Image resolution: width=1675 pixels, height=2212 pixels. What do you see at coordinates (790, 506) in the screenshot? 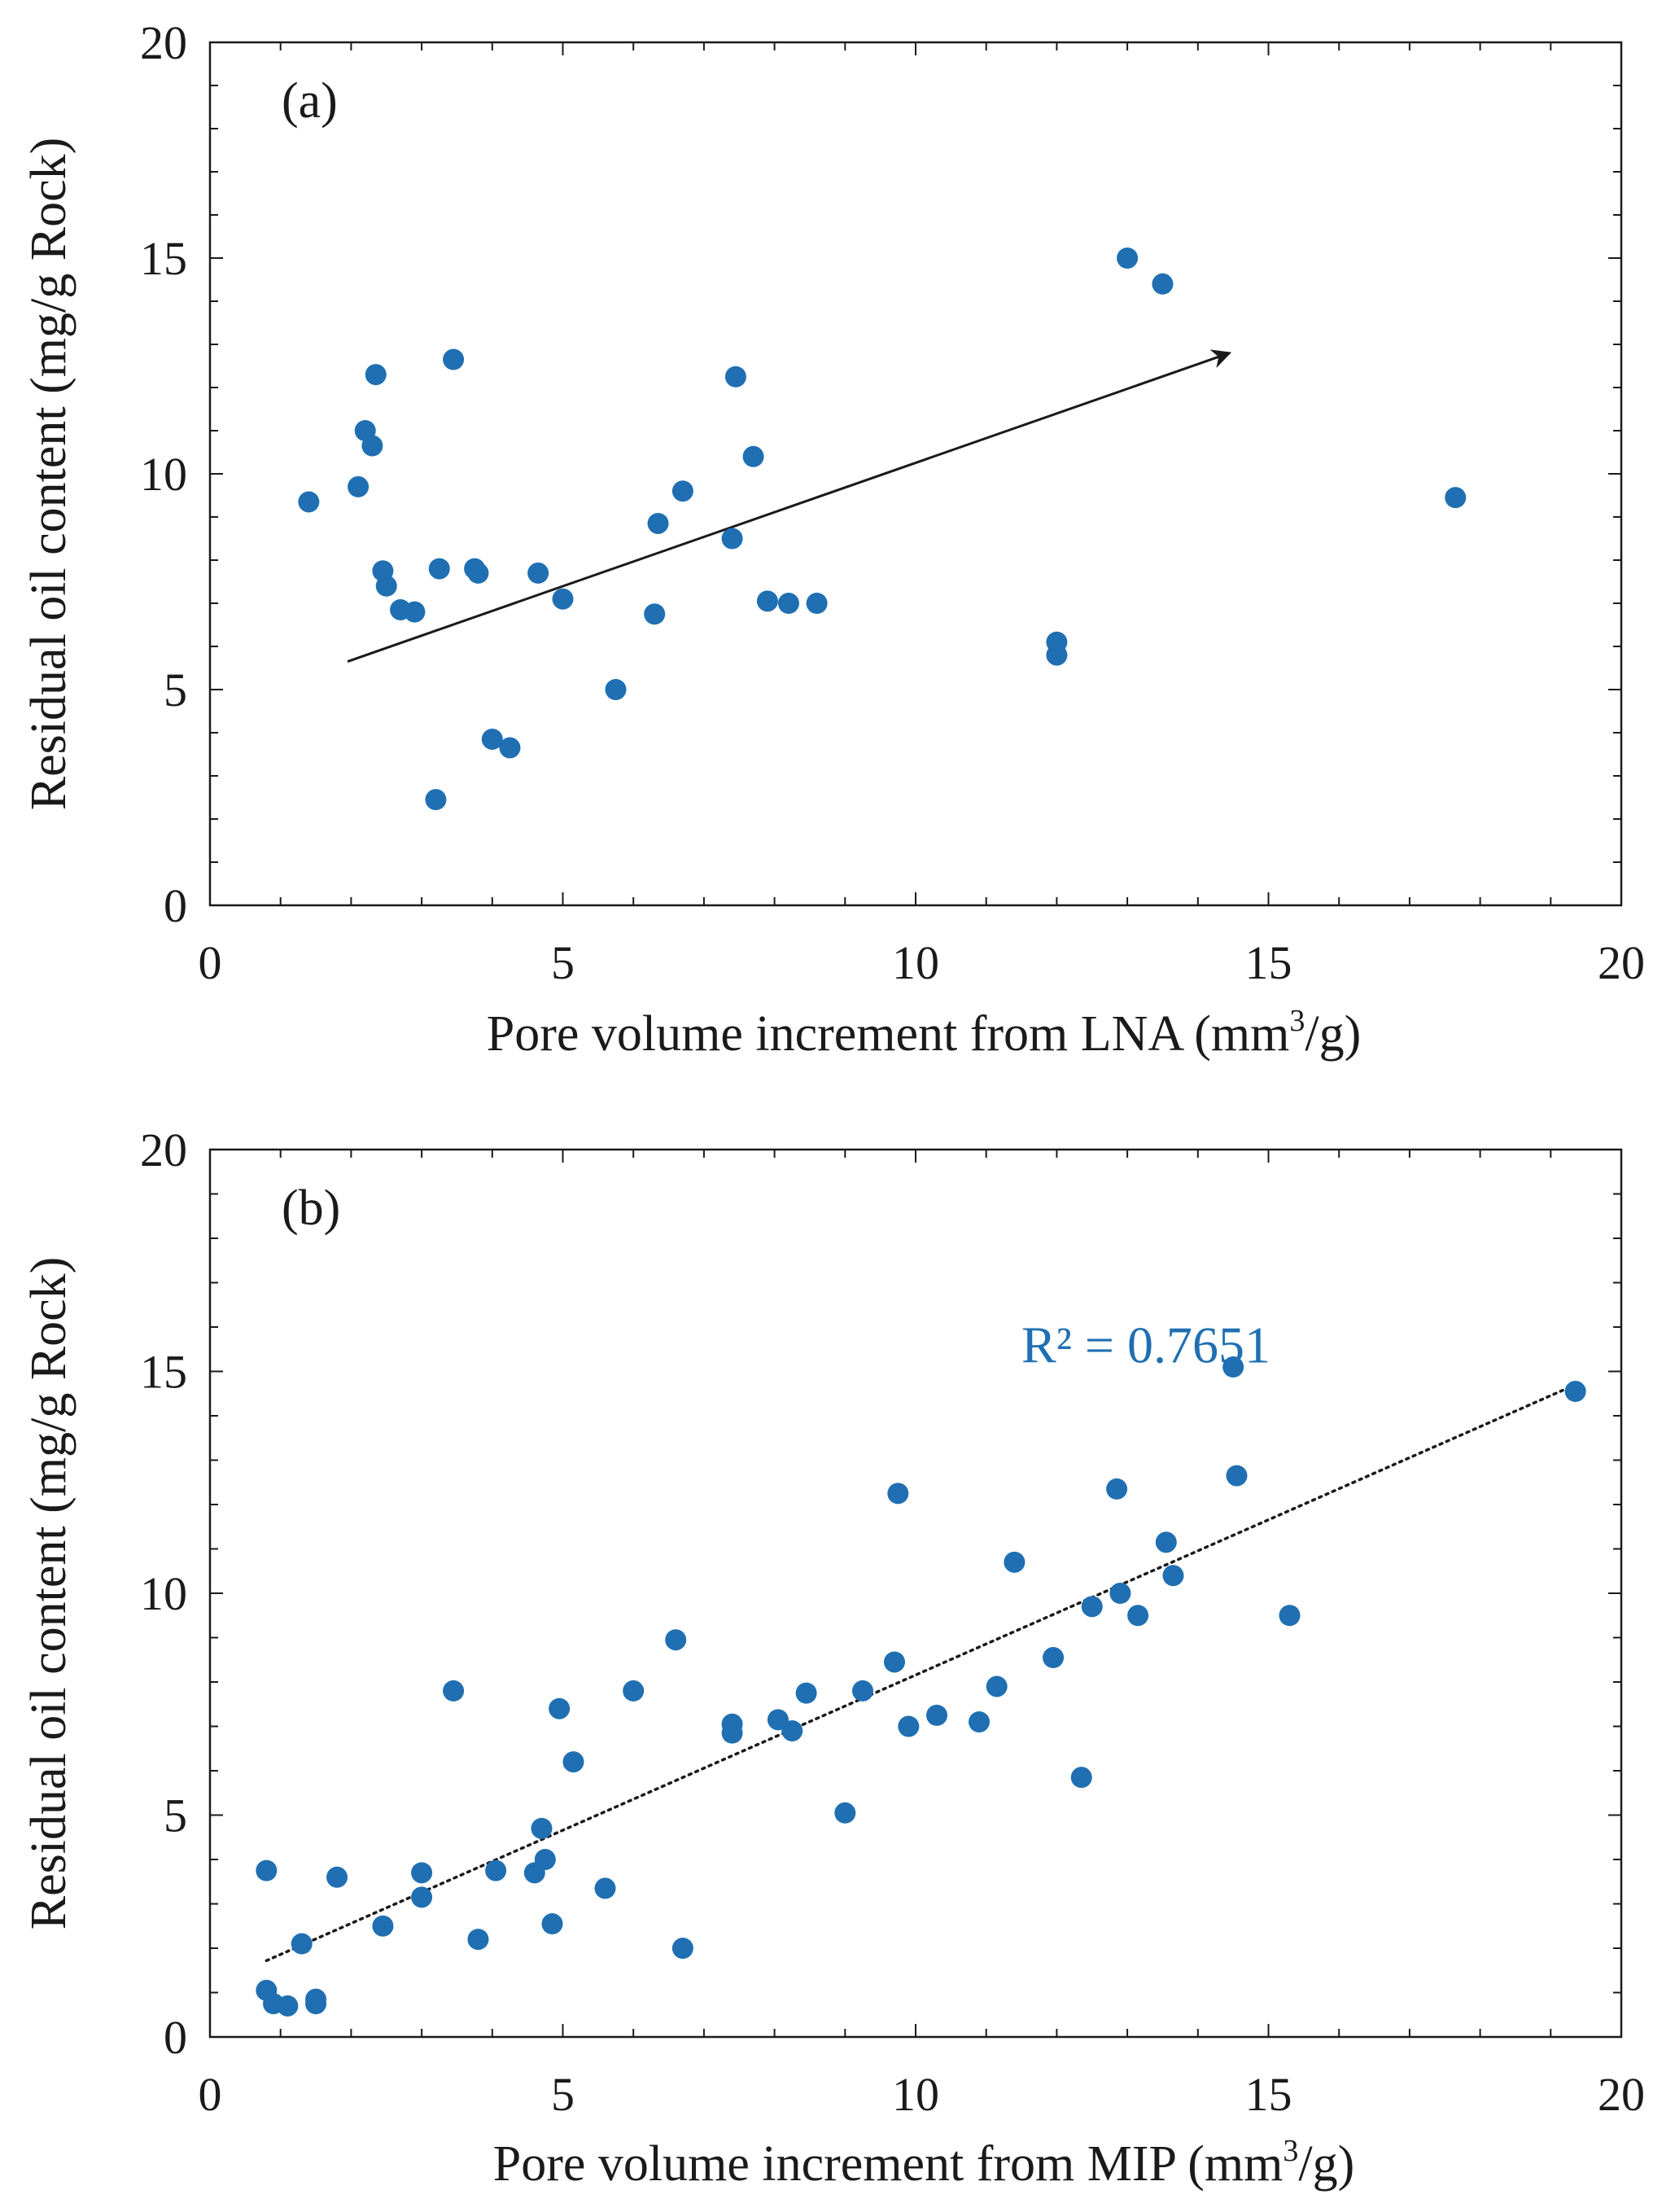
I see `trend-arrow` at bounding box center [790, 506].